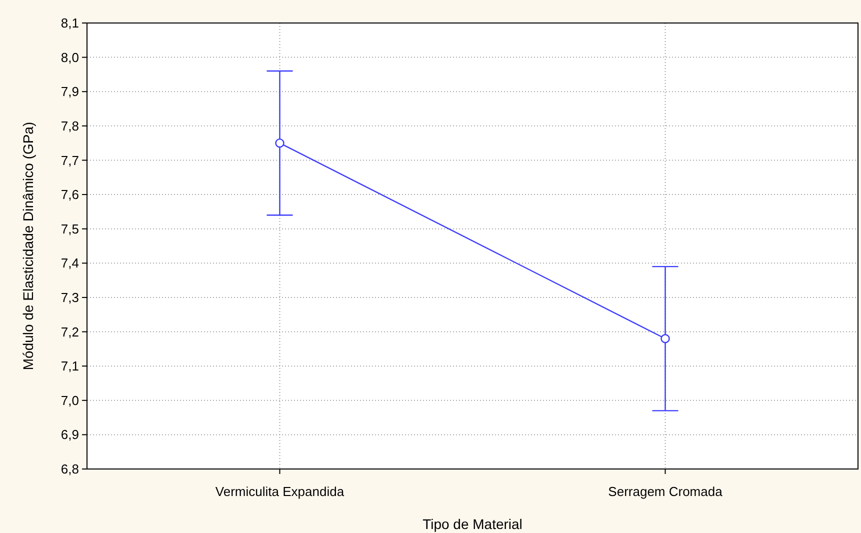 The image size is (861, 533). What do you see at coordinates (69, 160) in the screenshot?
I see `y-tick-label: 7,7` at bounding box center [69, 160].